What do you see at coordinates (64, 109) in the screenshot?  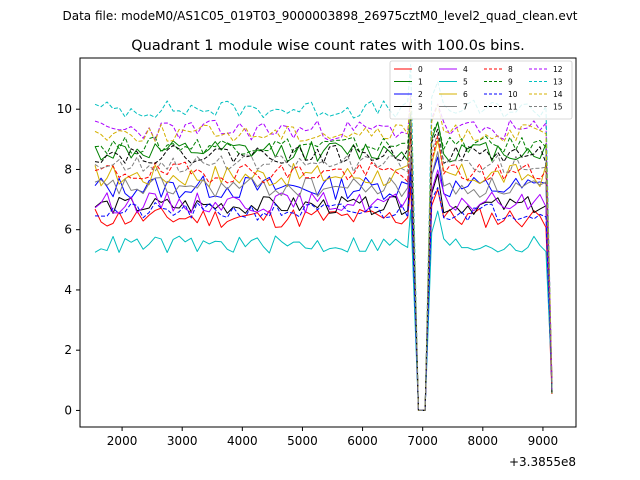 I see `y-tick-label: 10` at bounding box center [64, 109].